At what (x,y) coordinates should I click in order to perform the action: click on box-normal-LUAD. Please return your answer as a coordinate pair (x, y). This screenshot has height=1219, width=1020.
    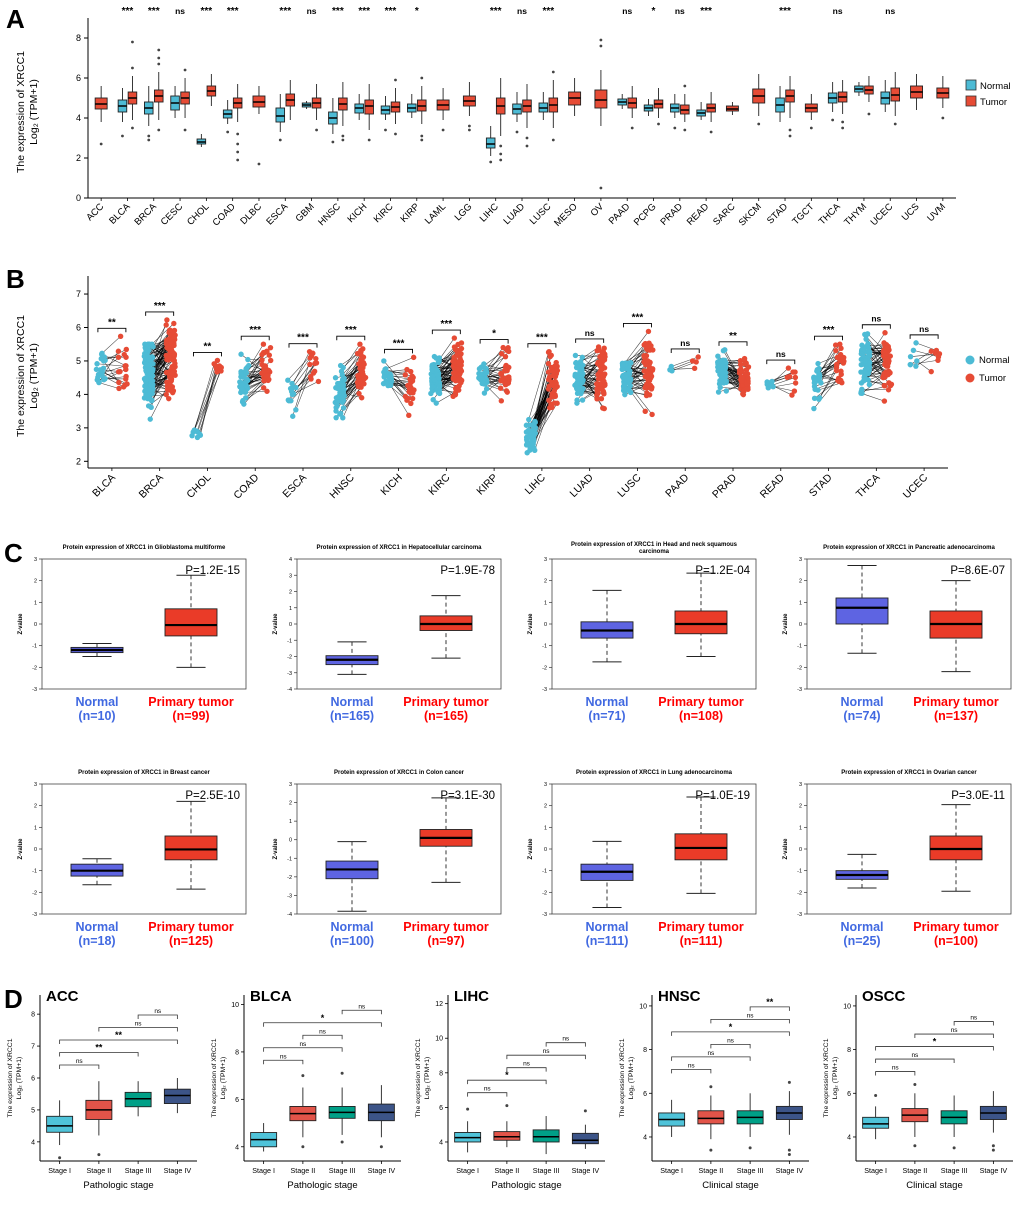
    Looking at the image, I should click on (517, 113).